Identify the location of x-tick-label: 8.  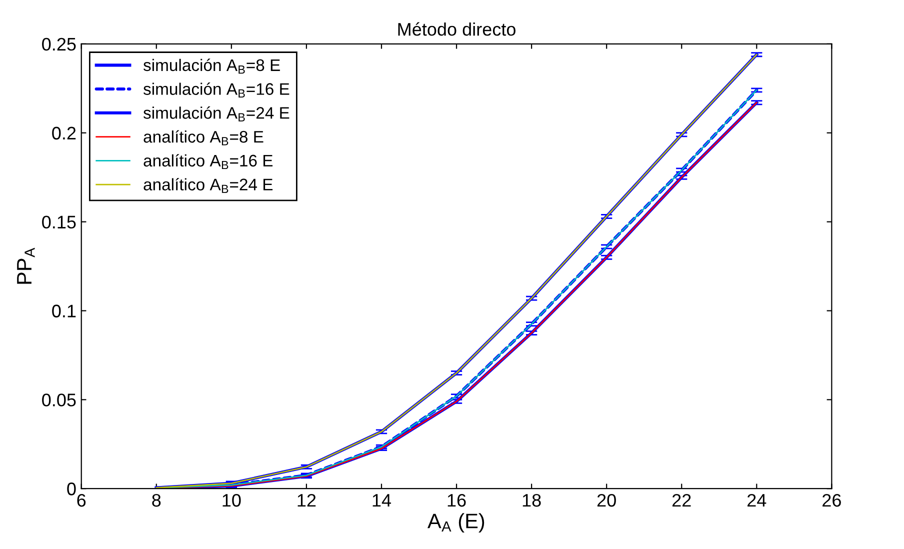
(156, 500).